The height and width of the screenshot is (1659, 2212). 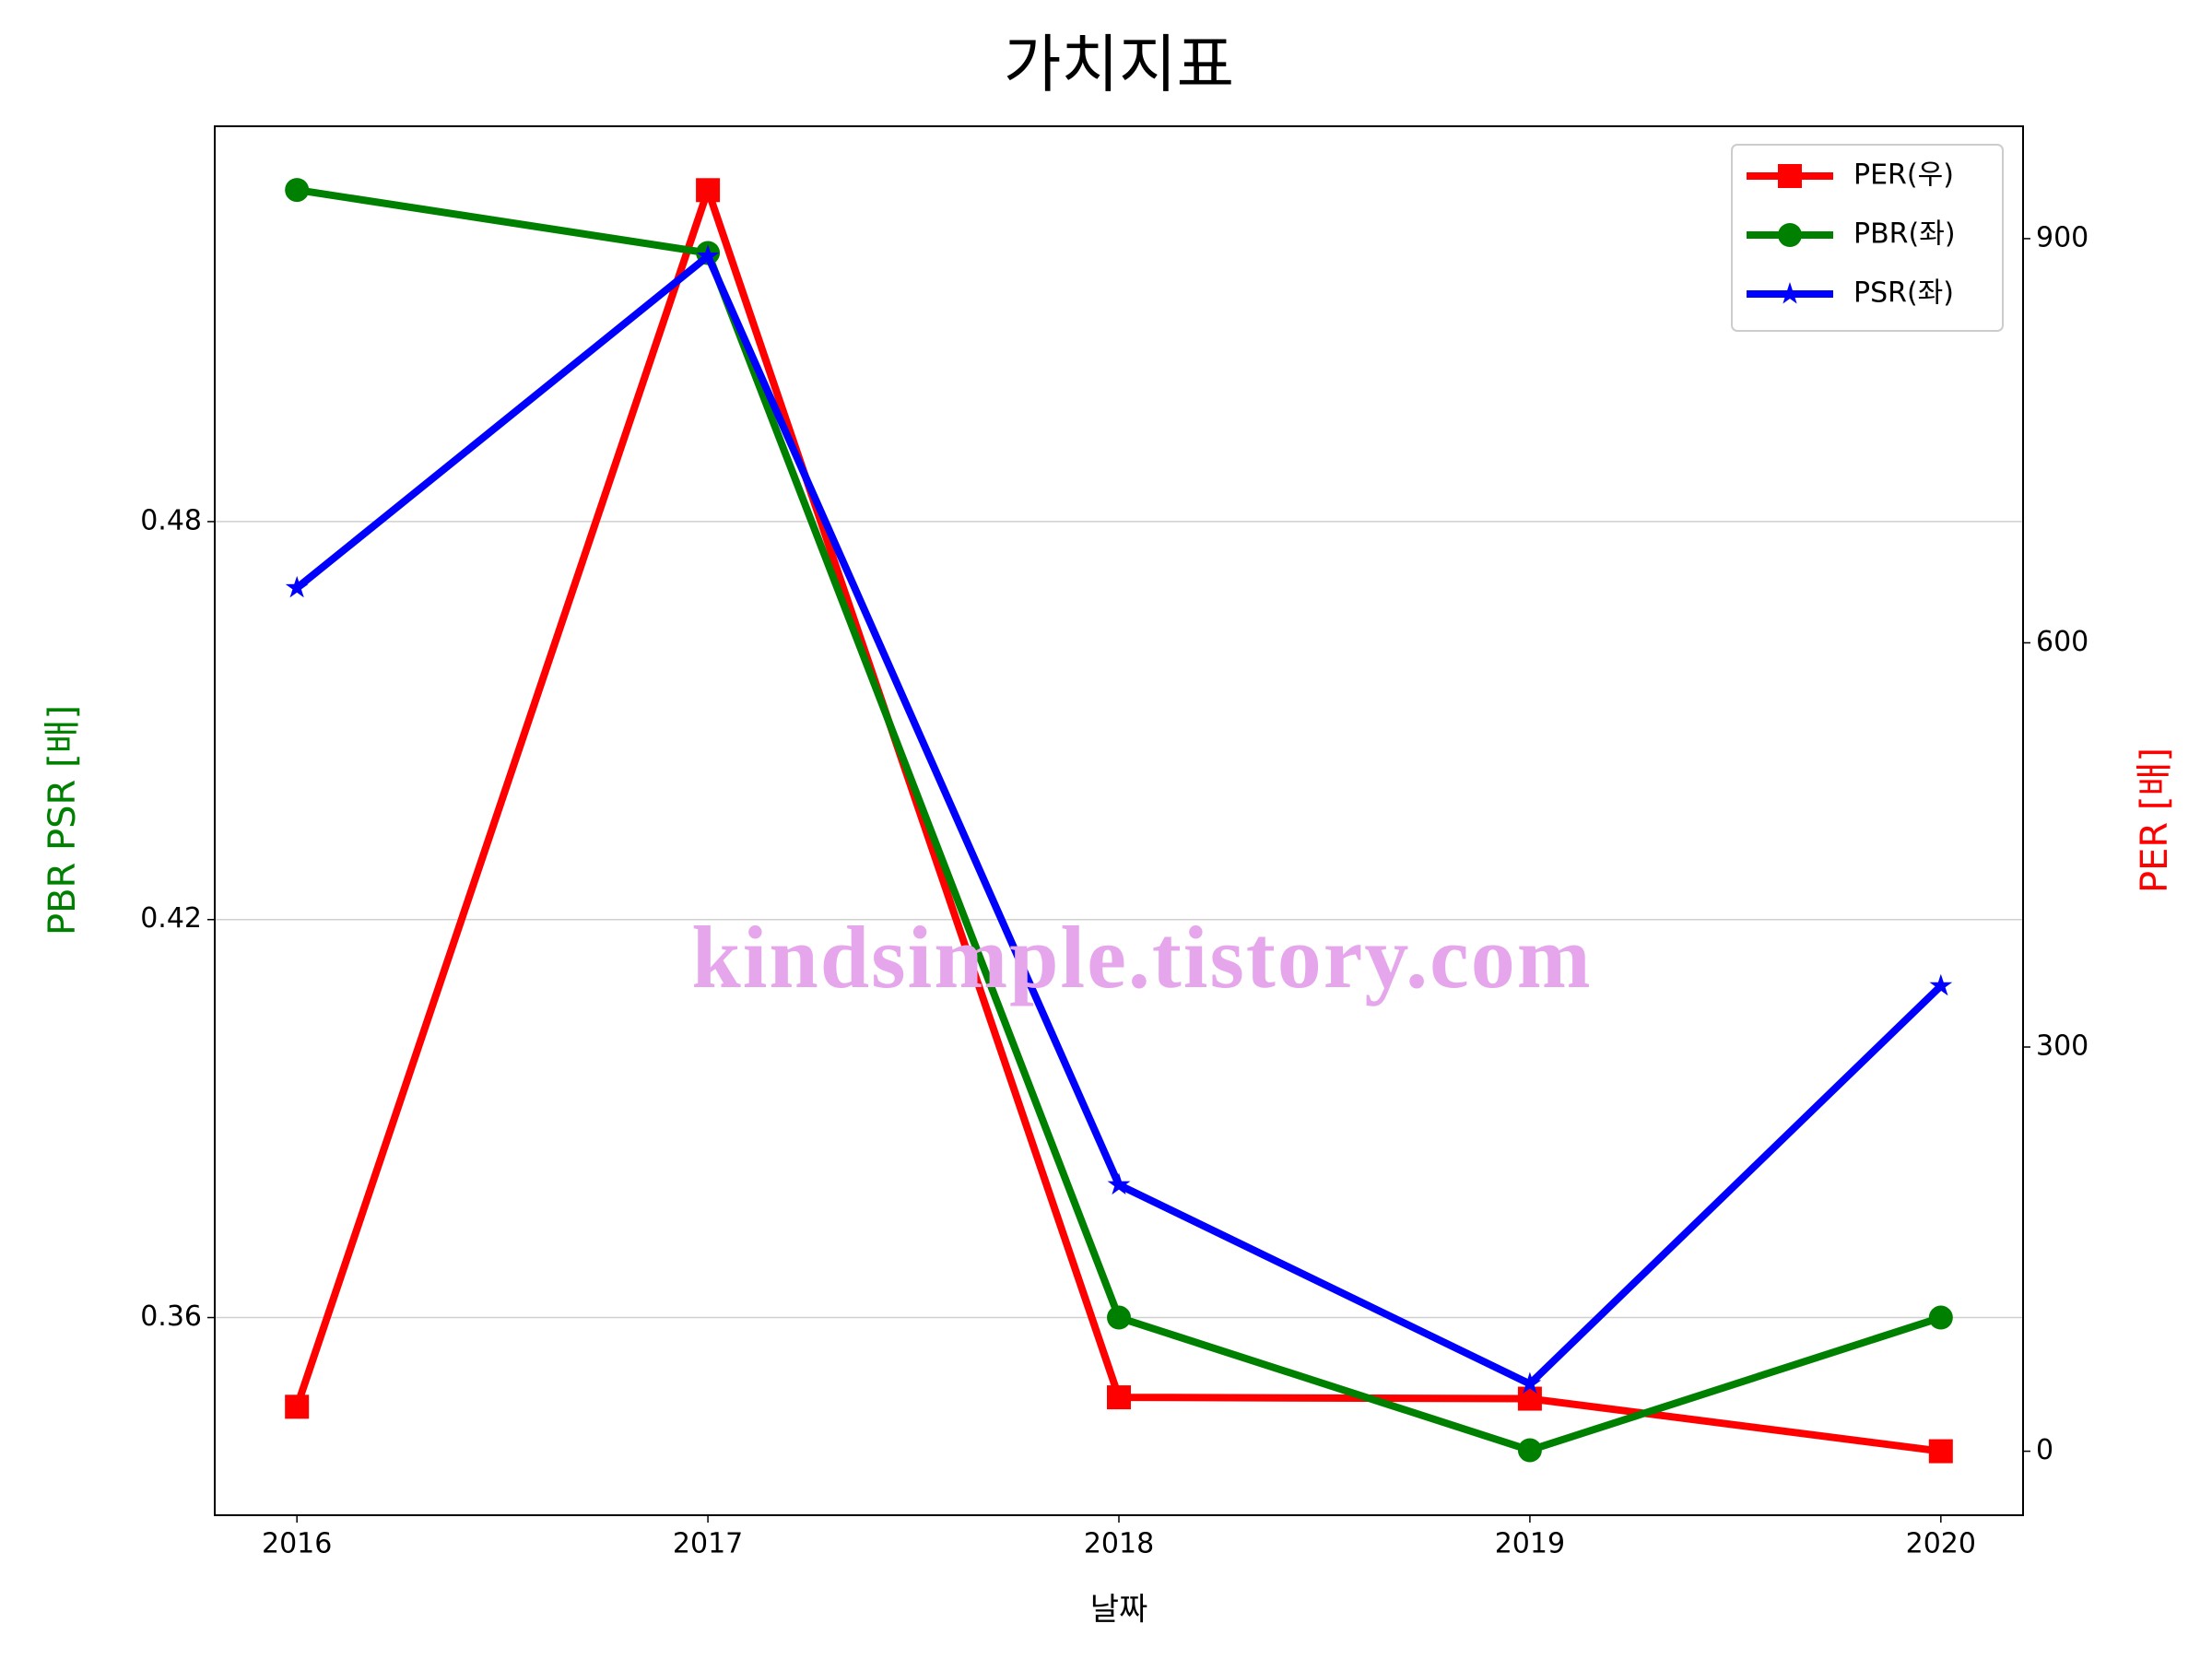 What do you see at coordinates (1530, 1544) in the screenshot?
I see `x-tick-label: 2019` at bounding box center [1530, 1544].